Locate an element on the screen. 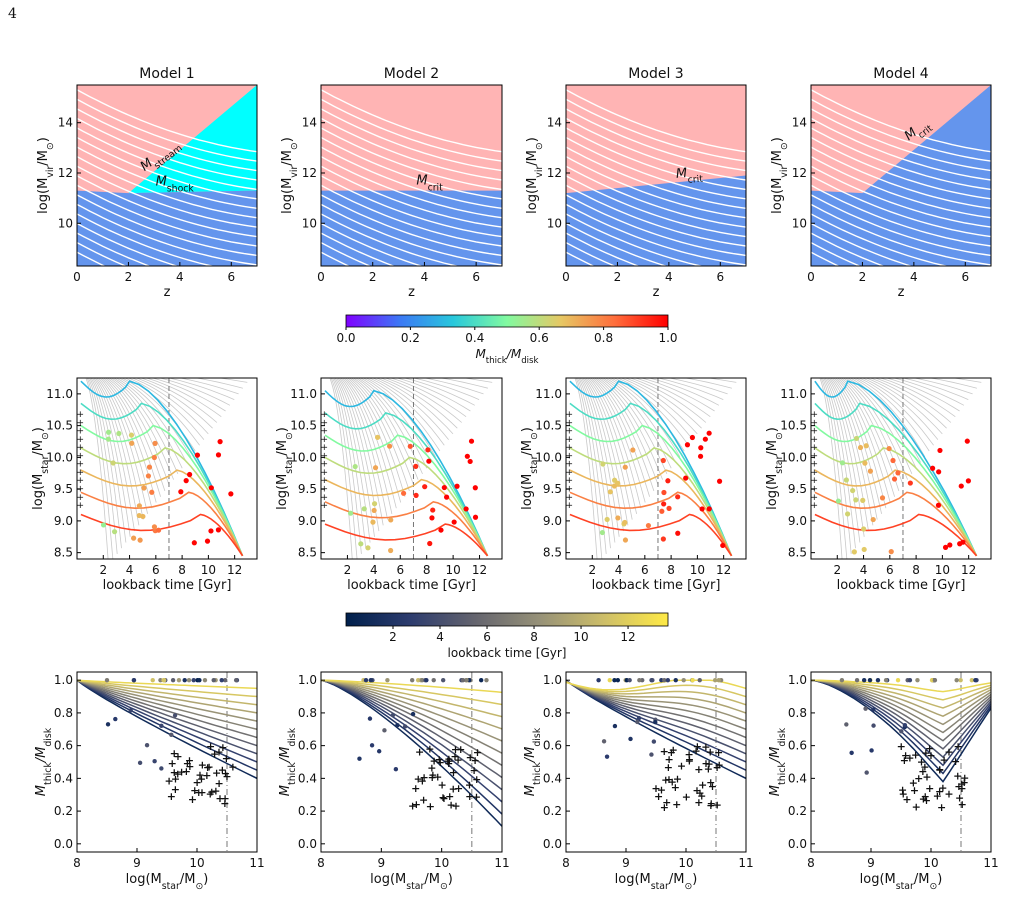  y-axis-label: log(Mstar/M⊙) is located at coordinates (285, 468).